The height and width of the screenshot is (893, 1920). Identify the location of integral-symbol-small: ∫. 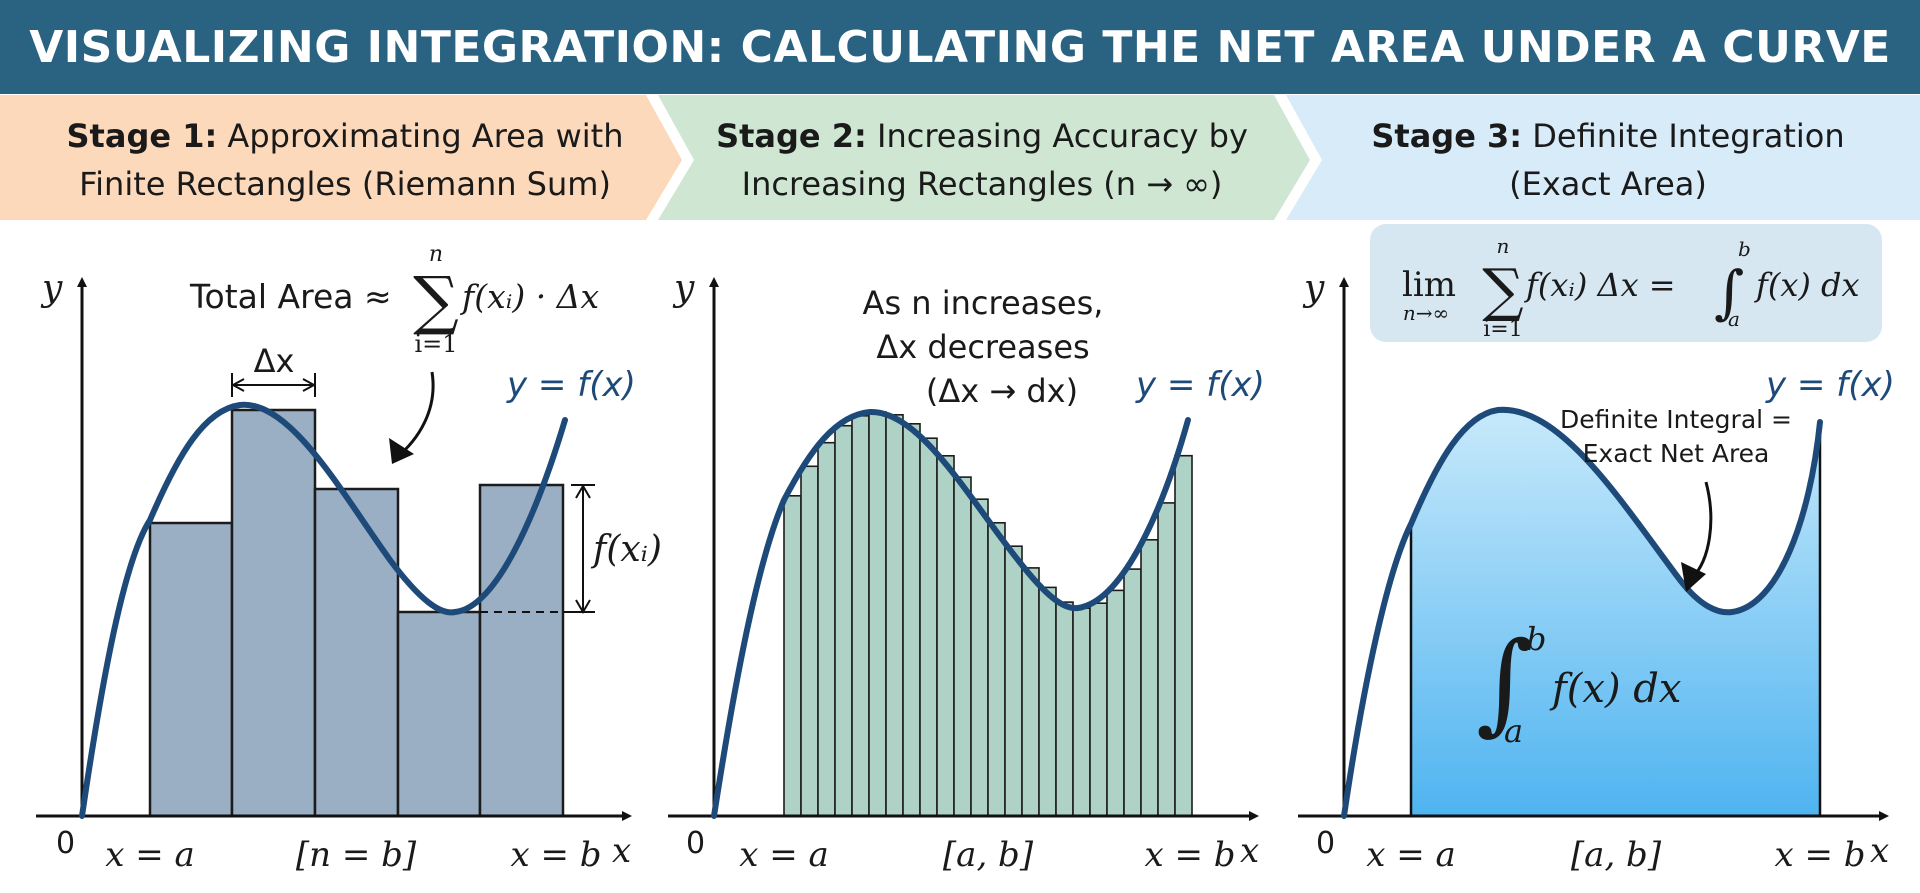
(1729, 292).